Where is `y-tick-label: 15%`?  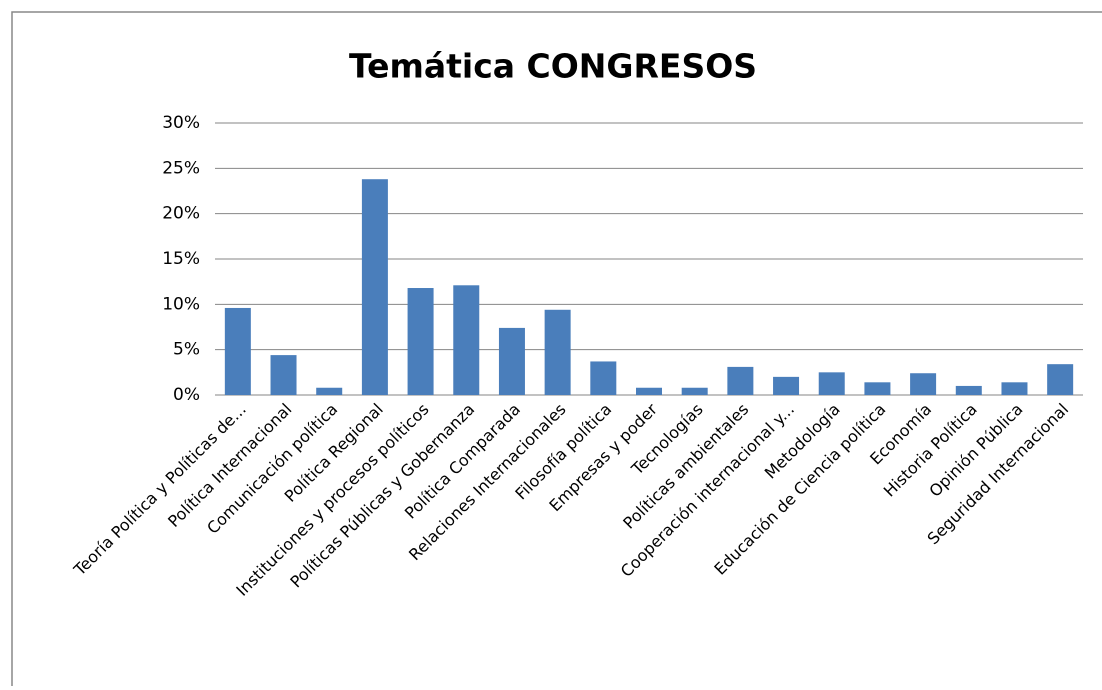
y-tick-label: 15% is located at coordinates (181, 259).